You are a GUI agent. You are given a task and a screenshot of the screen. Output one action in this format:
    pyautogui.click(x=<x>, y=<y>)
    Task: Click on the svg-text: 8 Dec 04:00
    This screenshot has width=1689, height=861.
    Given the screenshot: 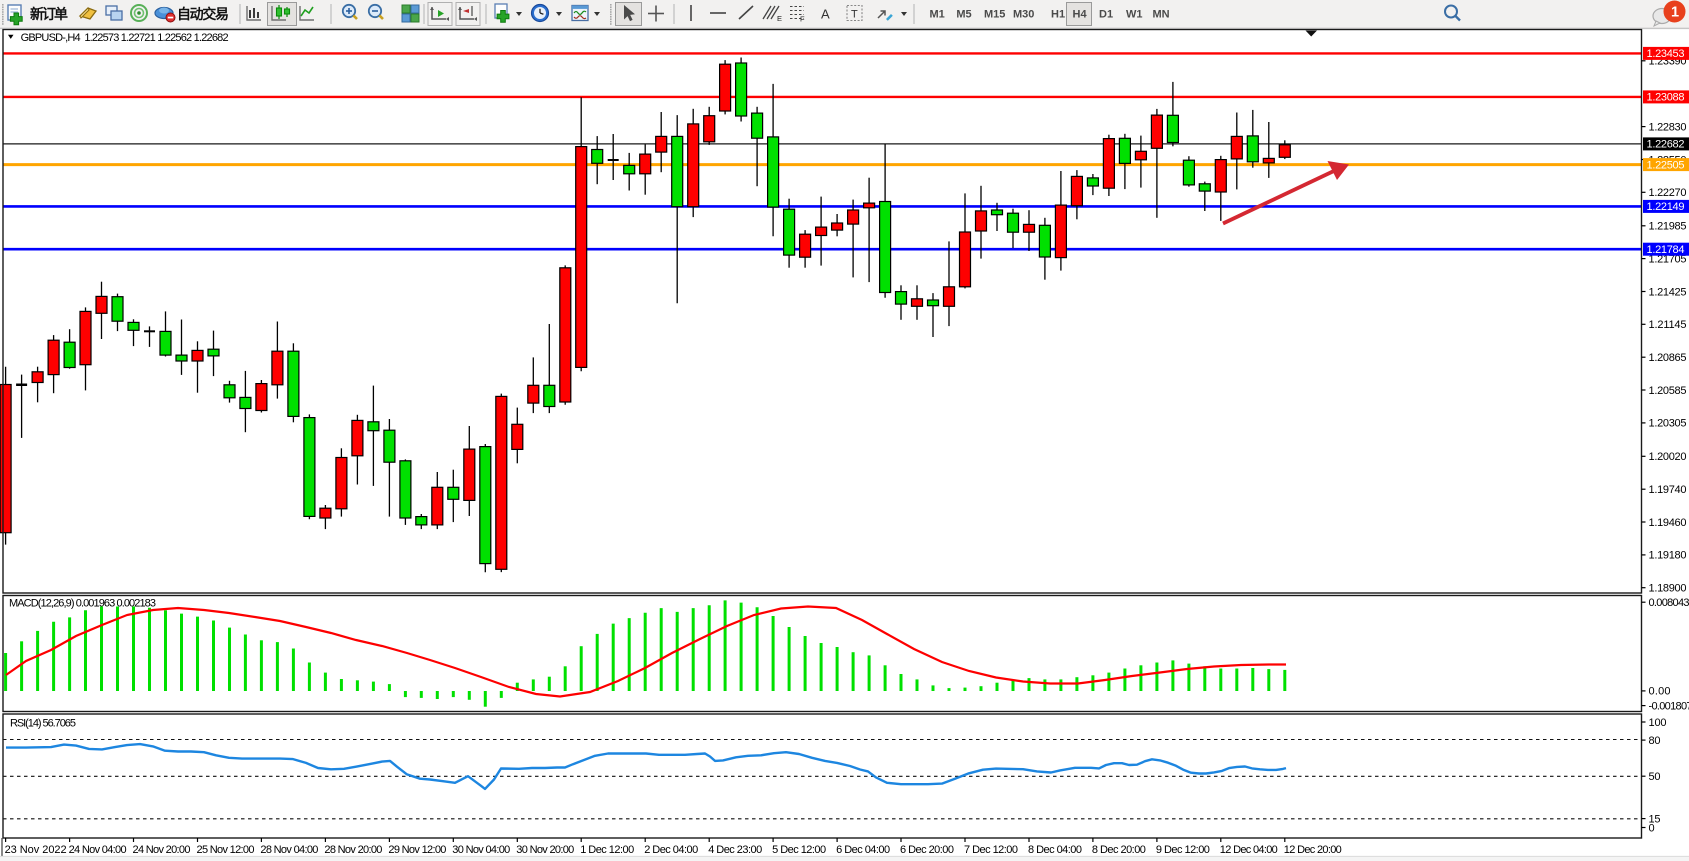 What is the action you would take?
    pyautogui.click(x=1055, y=850)
    